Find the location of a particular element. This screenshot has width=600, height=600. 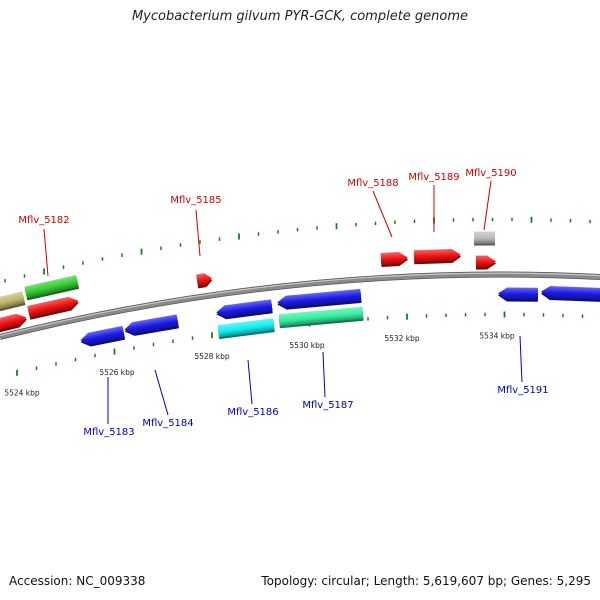

backbone-line is located at coordinates (300, 306).